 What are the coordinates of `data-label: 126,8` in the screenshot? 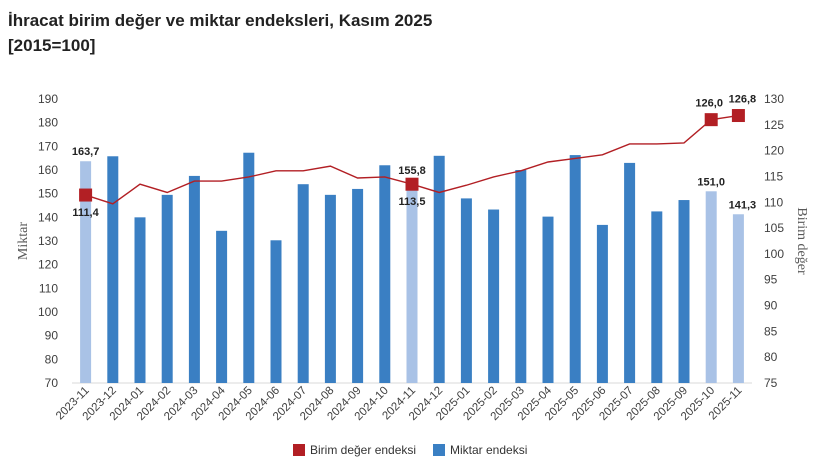 It's located at (743, 100).